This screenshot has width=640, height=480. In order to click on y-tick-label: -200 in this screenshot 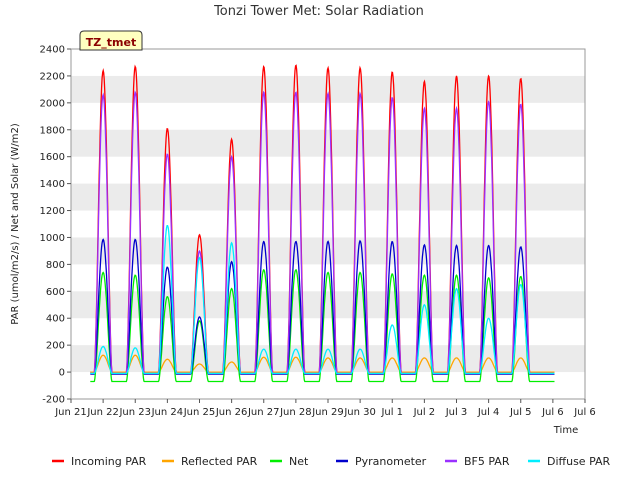, I will do `click(53, 400)`.